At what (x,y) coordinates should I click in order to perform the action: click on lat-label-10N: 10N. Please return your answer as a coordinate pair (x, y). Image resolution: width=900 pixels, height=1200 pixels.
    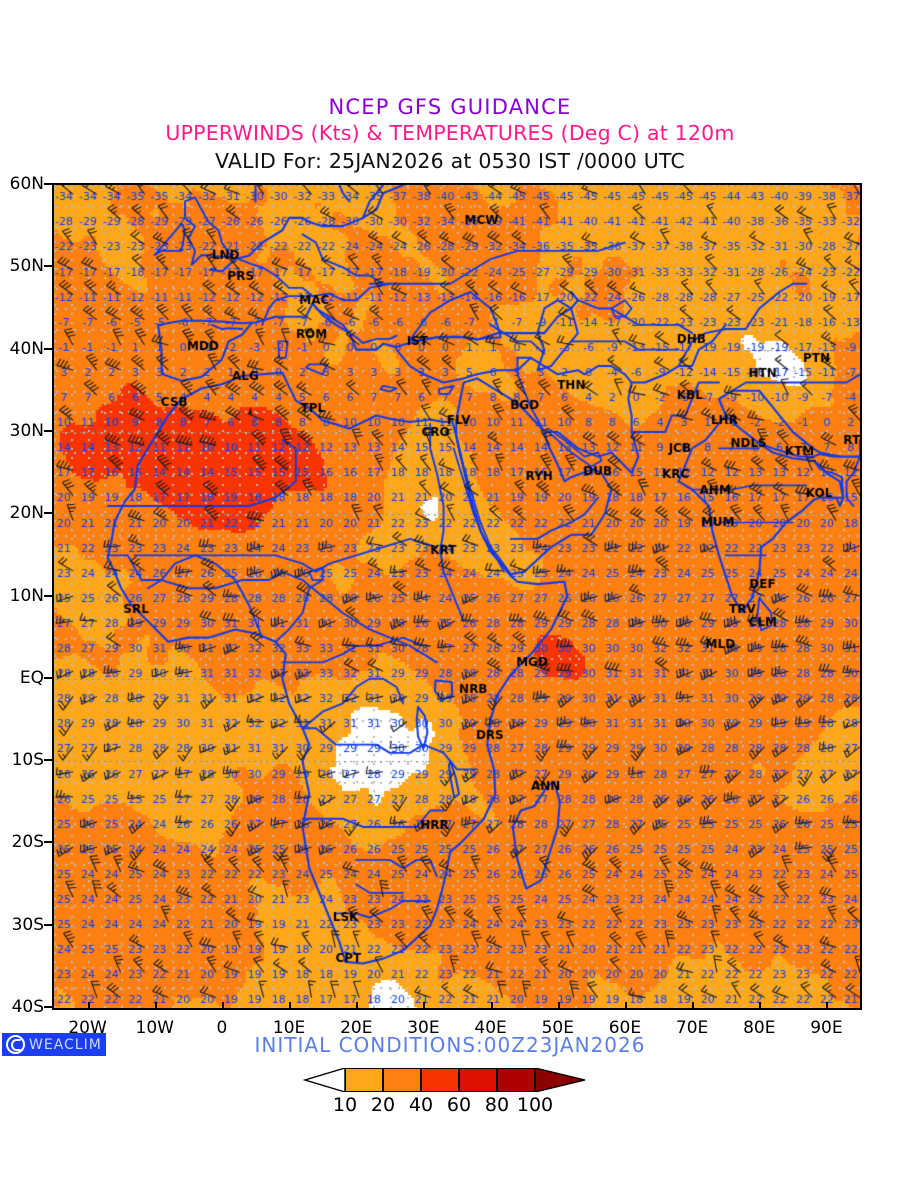
    Looking at the image, I should click on (26, 595).